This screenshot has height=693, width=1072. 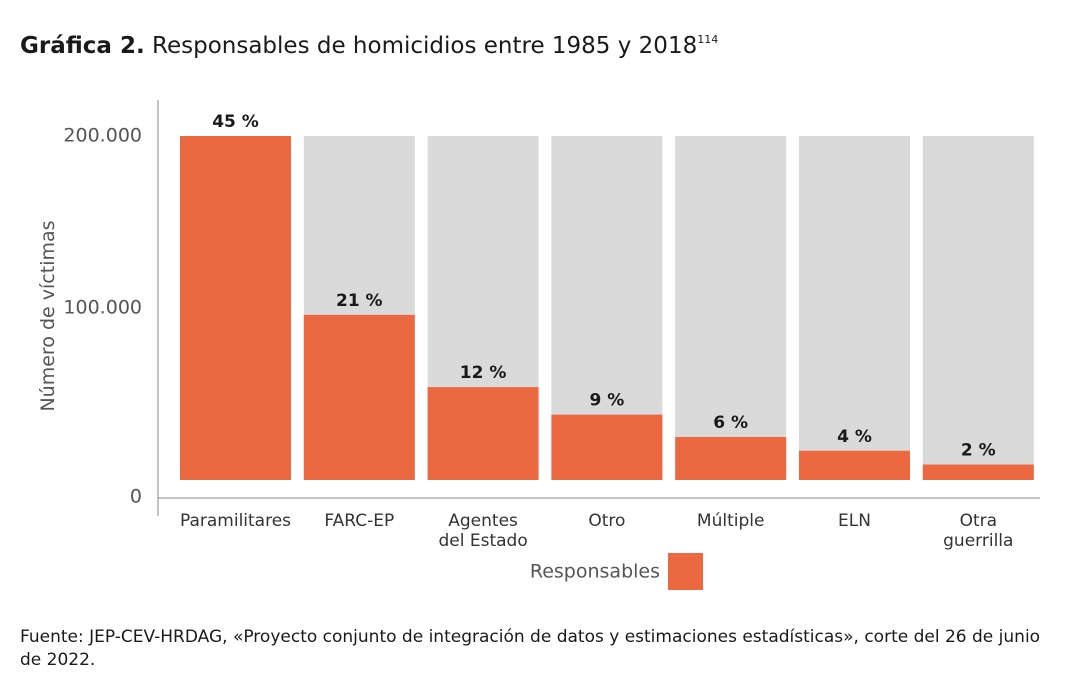 What do you see at coordinates (482, 531) in the screenshot?
I see `x-tick-label: Agentes del Estado` at bounding box center [482, 531].